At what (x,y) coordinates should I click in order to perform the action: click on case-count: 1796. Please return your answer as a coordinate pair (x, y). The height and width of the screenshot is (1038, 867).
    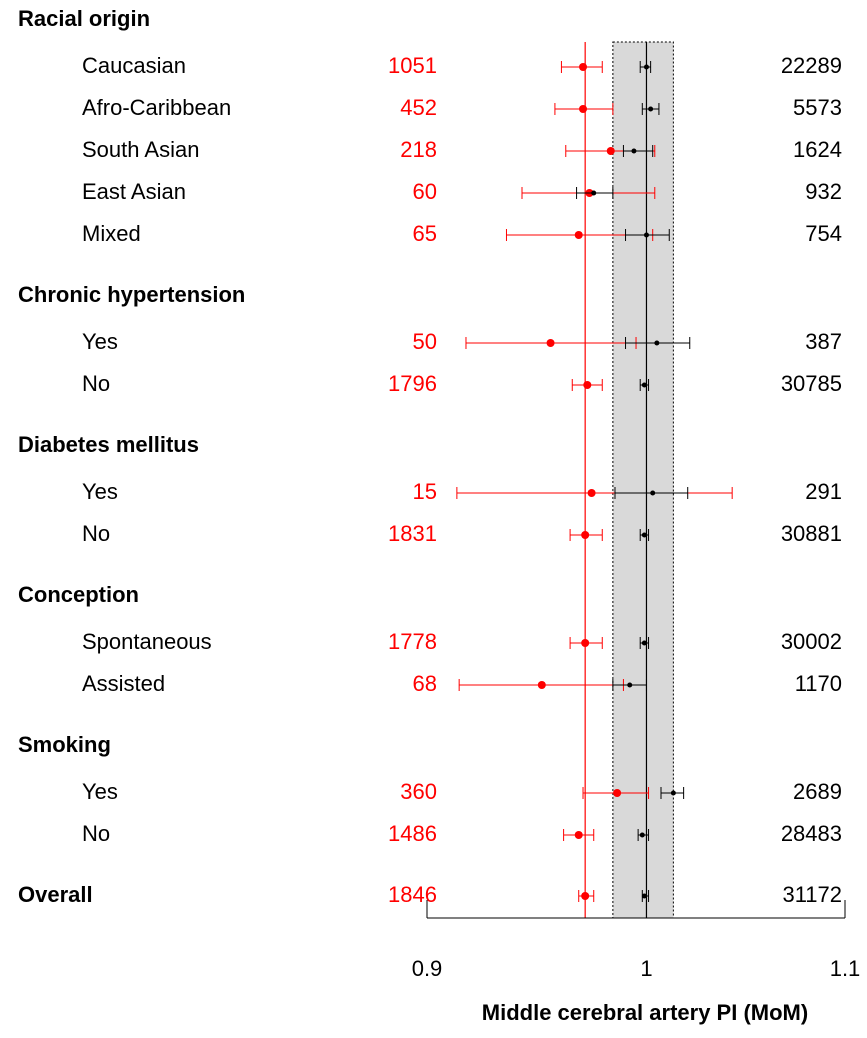
    Looking at the image, I should click on (412, 383).